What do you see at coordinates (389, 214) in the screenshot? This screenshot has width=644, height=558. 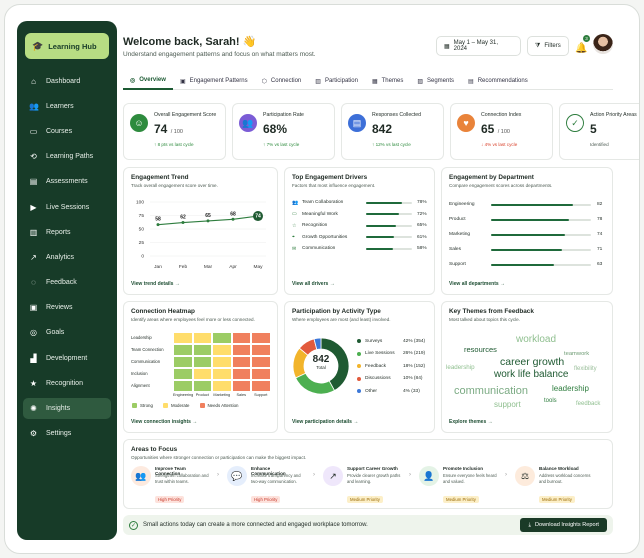 I see `driver-bar-track` at bounding box center [389, 214].